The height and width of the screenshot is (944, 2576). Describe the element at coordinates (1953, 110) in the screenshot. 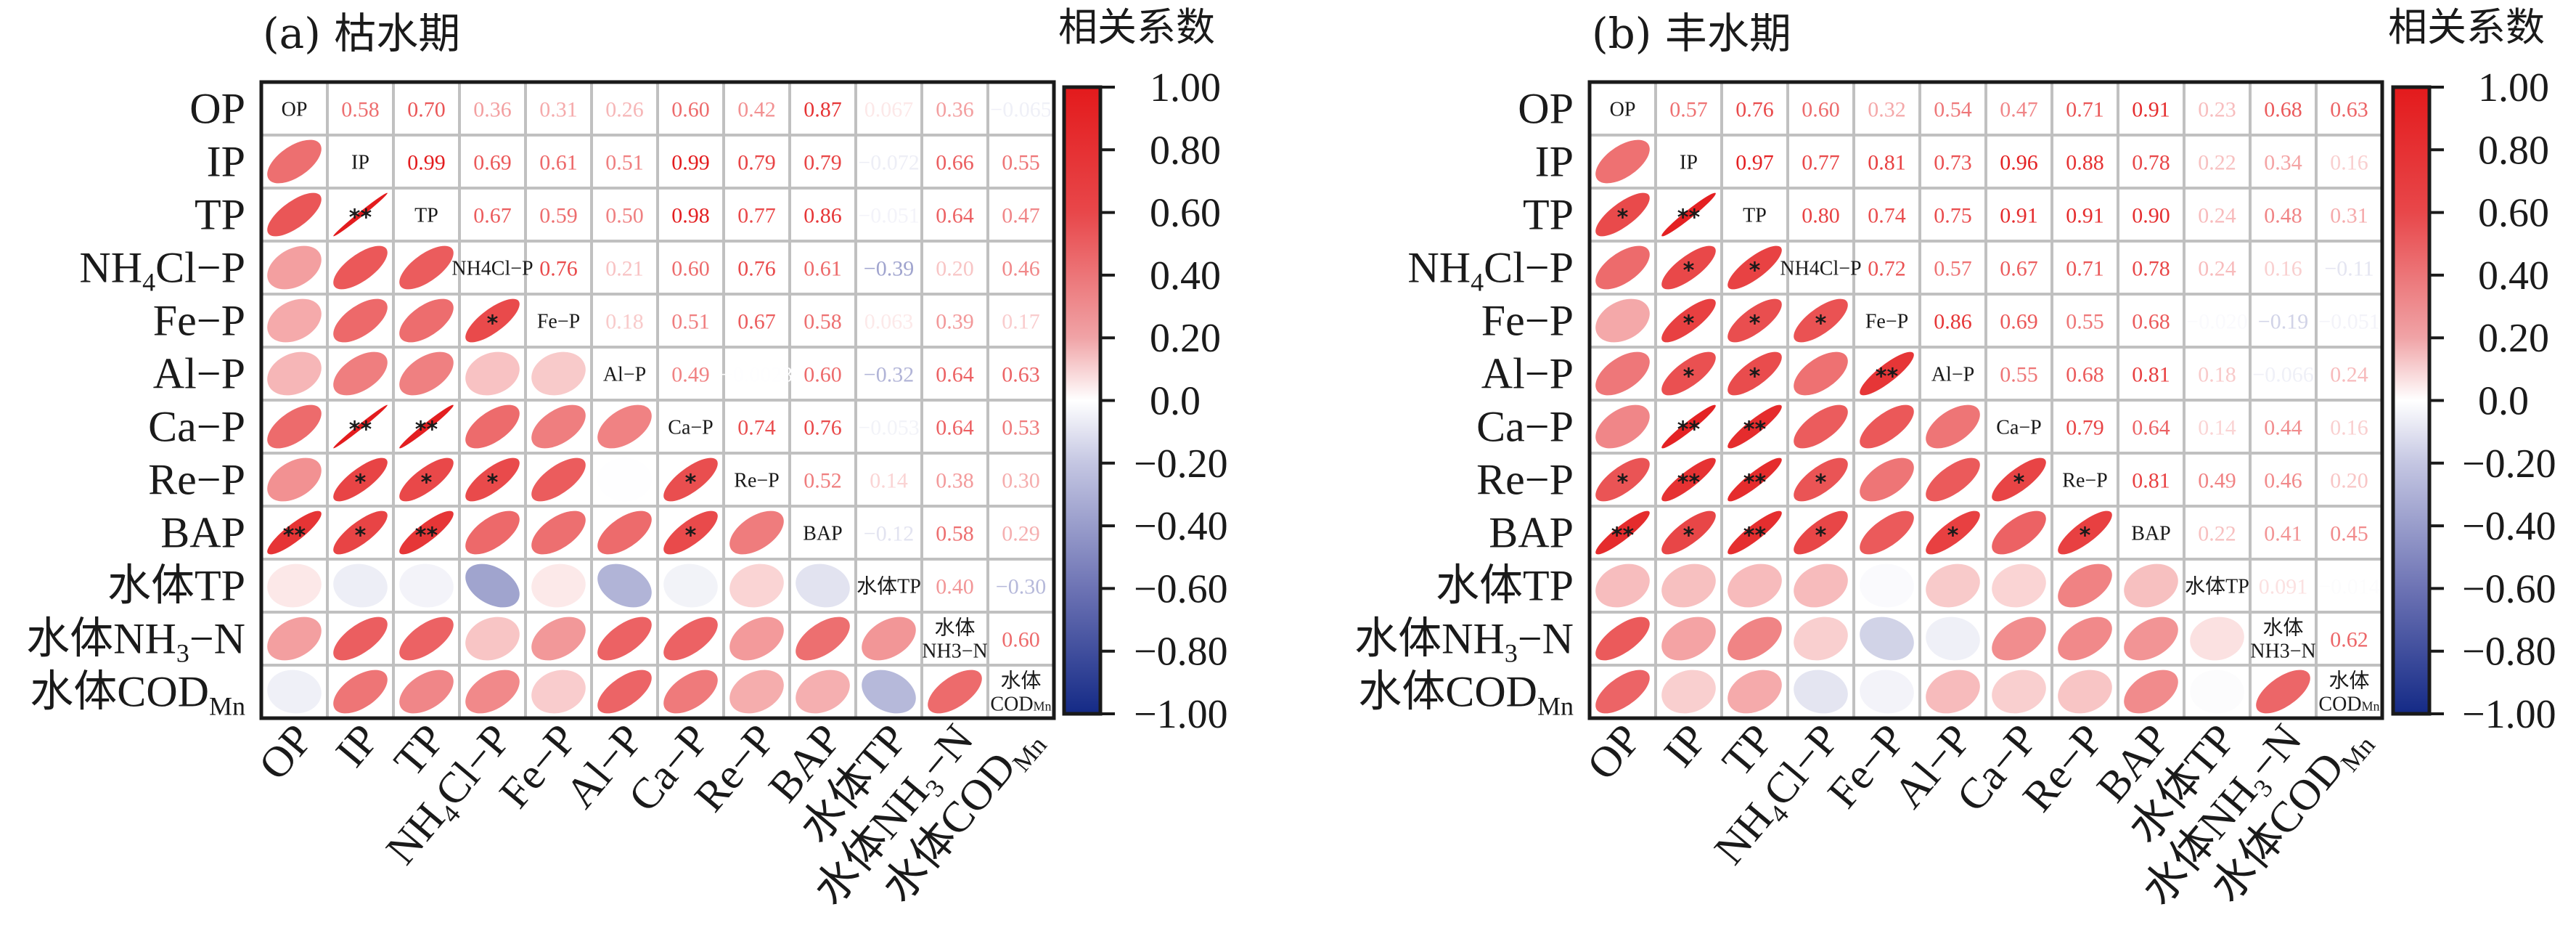

I see `correlation-value: 0.54` at that location.